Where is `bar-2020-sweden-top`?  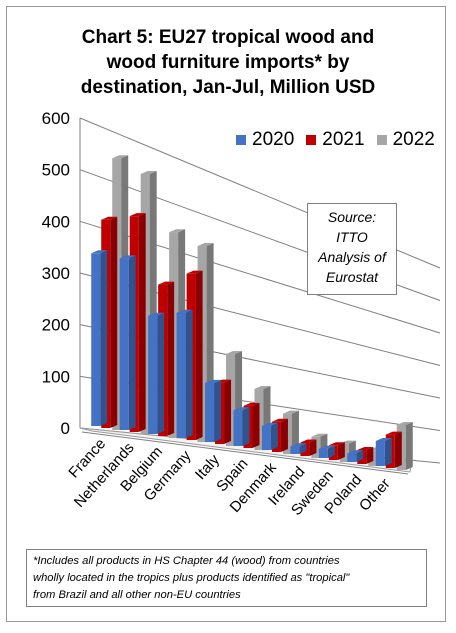 bar-2020-sweden-top is located at coordinates (326, 447).